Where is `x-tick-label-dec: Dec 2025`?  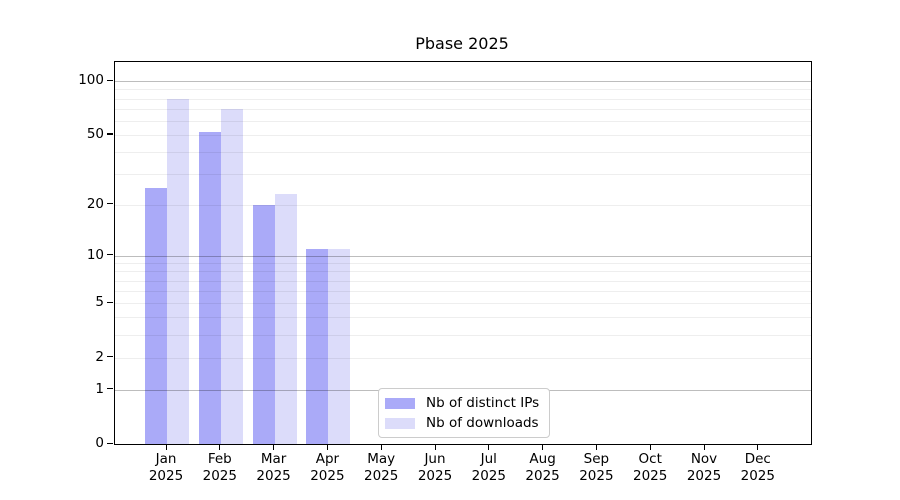 x-tick-label-dec: Dec 2025 is located at coordinates (757, 467).